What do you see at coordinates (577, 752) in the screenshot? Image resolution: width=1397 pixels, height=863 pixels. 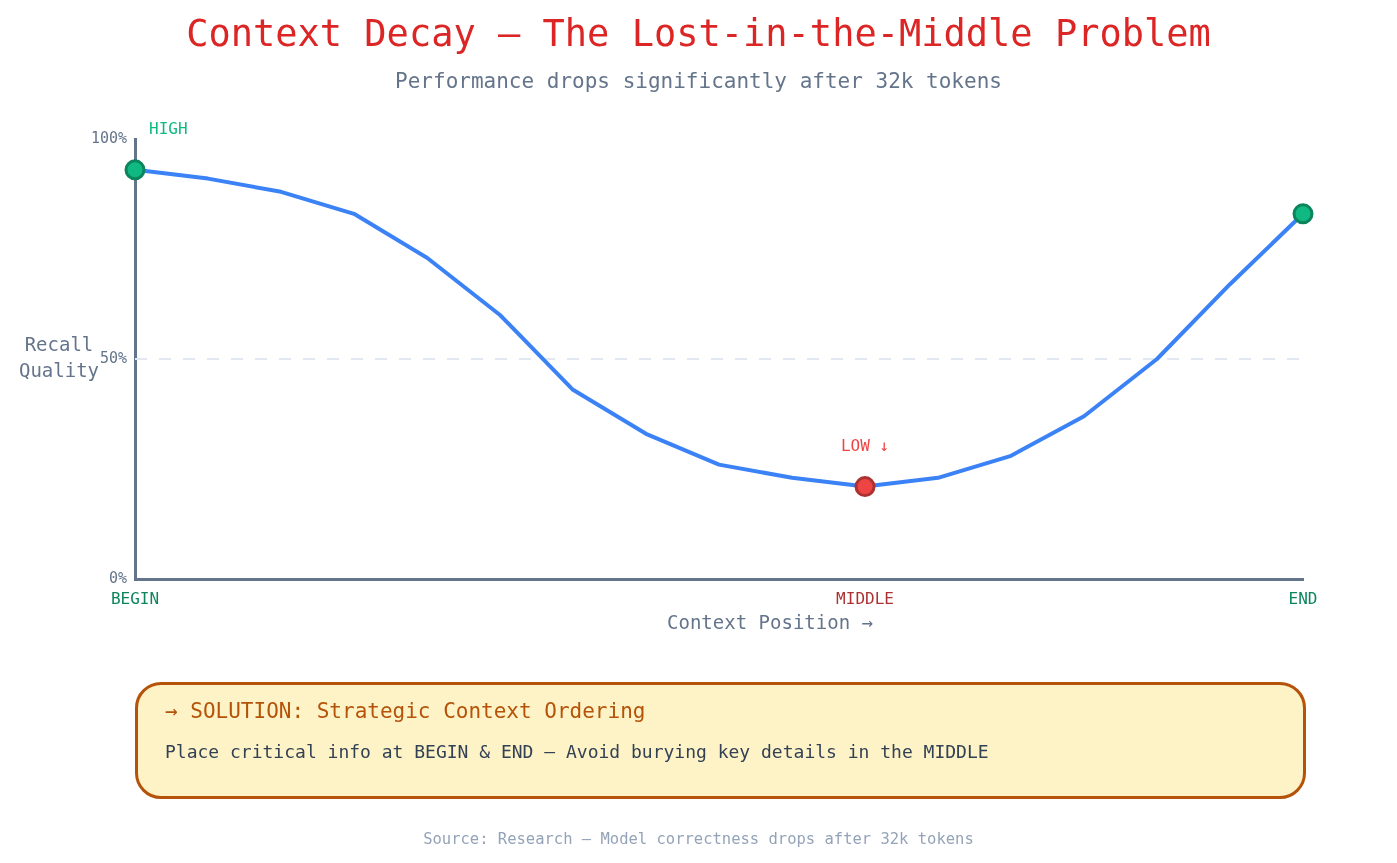 I see `text: Place critical info at BEGIN & END — Avoid burying key details in the MIDDLE` at bounding box center [577, 752].